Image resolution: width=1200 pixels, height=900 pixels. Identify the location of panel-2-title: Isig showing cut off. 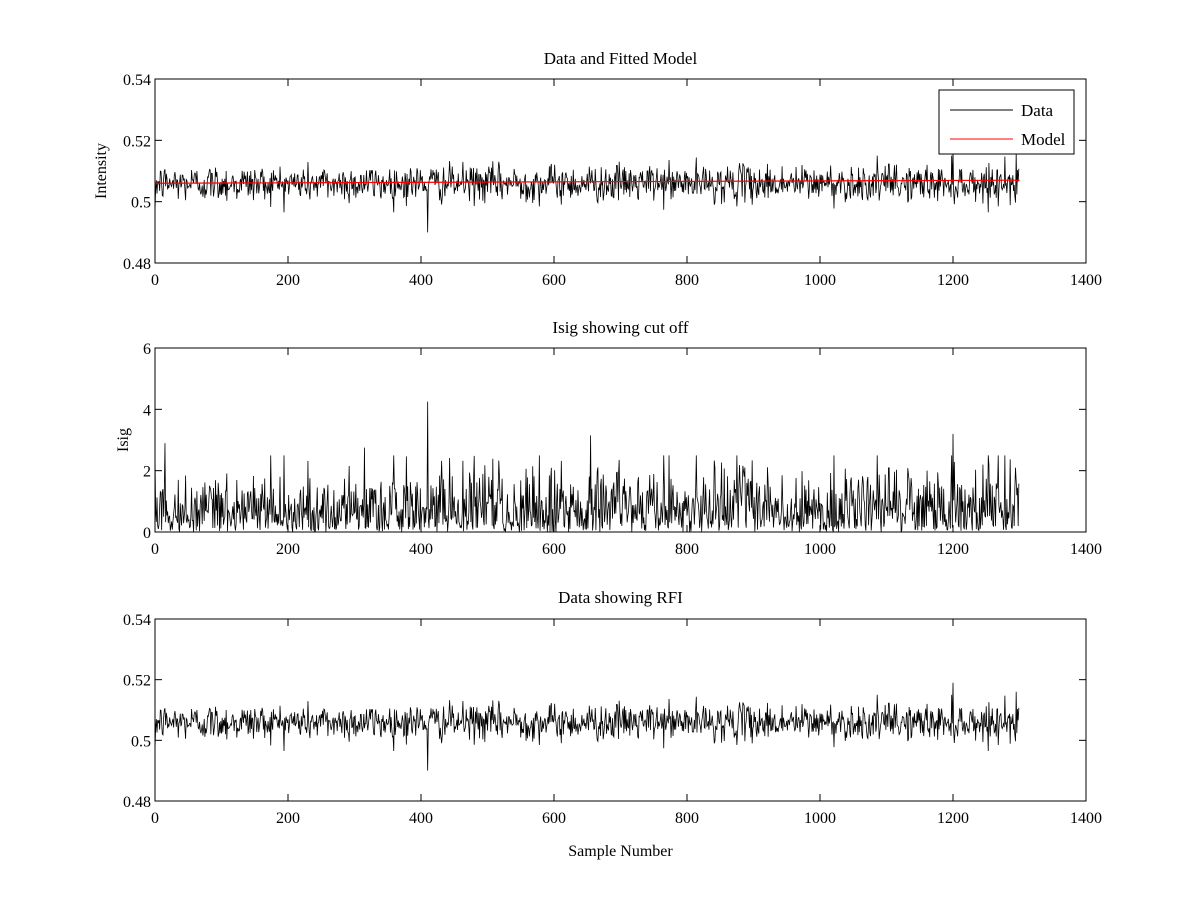
(620, 327).